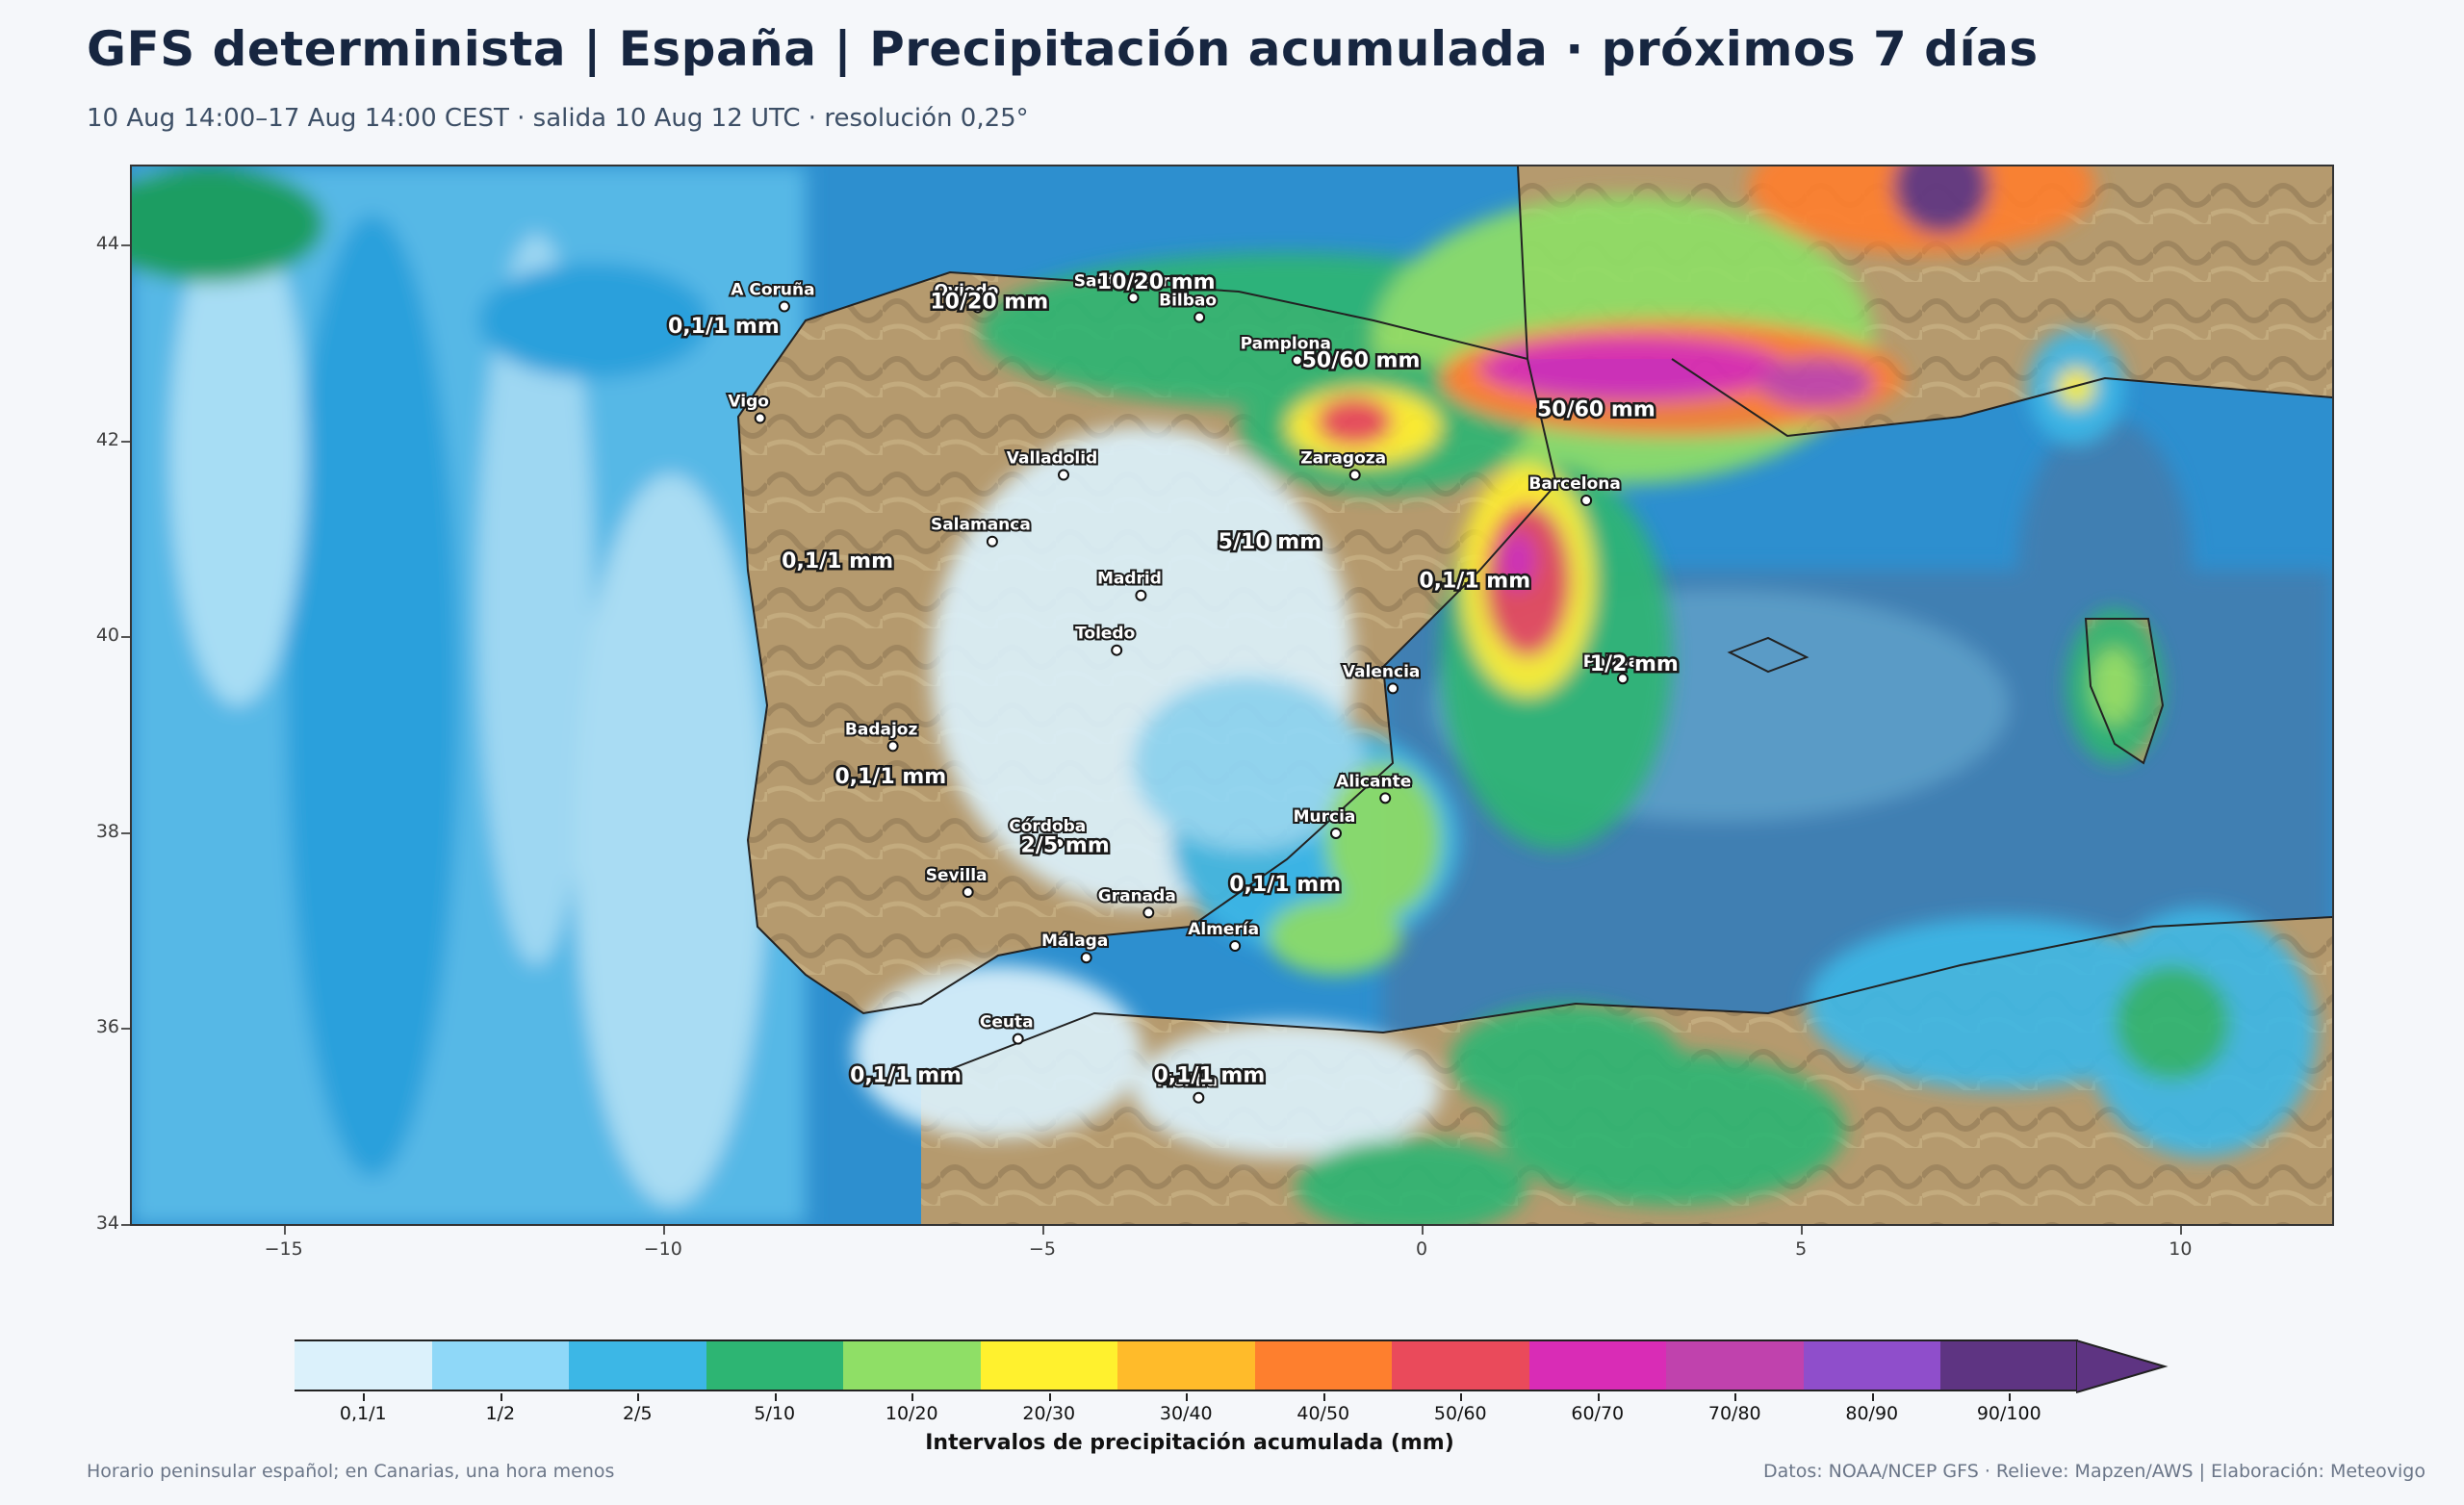 The image size is (2464, 1505). I want to click on colorbar-label: 50/60, so click(1460, 1414).